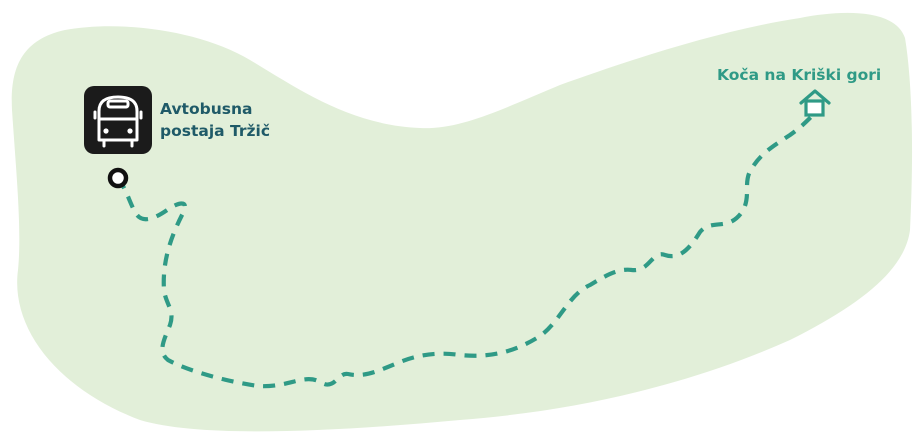  Describe the element at coordinates (215, 131) in the screenshot. I see `start-label-line2: postaja Tržič` at that location.